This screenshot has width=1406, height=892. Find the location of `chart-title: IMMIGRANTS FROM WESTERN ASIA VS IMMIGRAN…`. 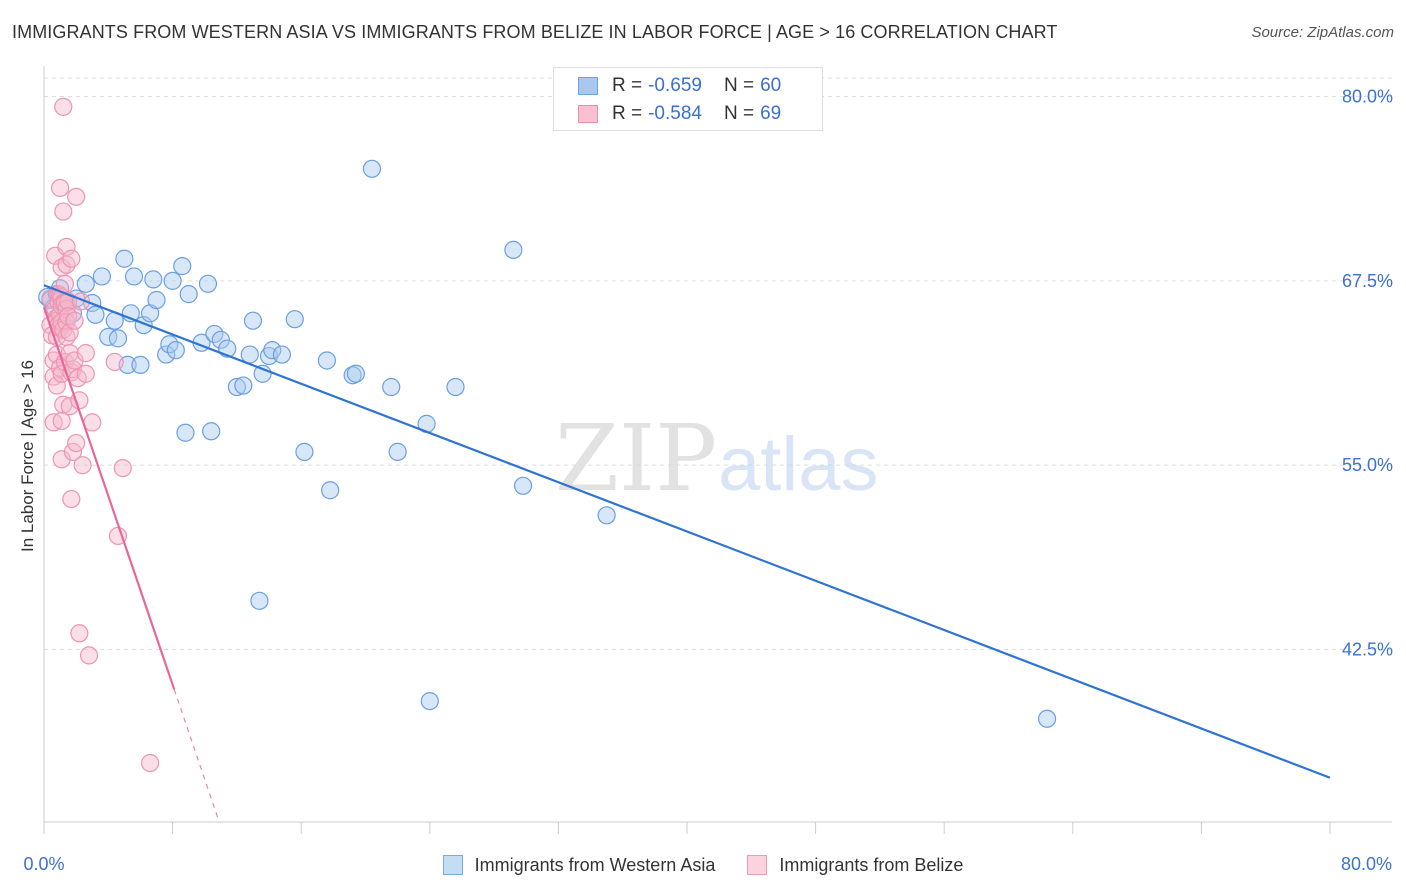

chart-title: IMMIGRANTS FROM WESTERN ASIA VS IMMIGRAN… is located at coordinates (535, 32).